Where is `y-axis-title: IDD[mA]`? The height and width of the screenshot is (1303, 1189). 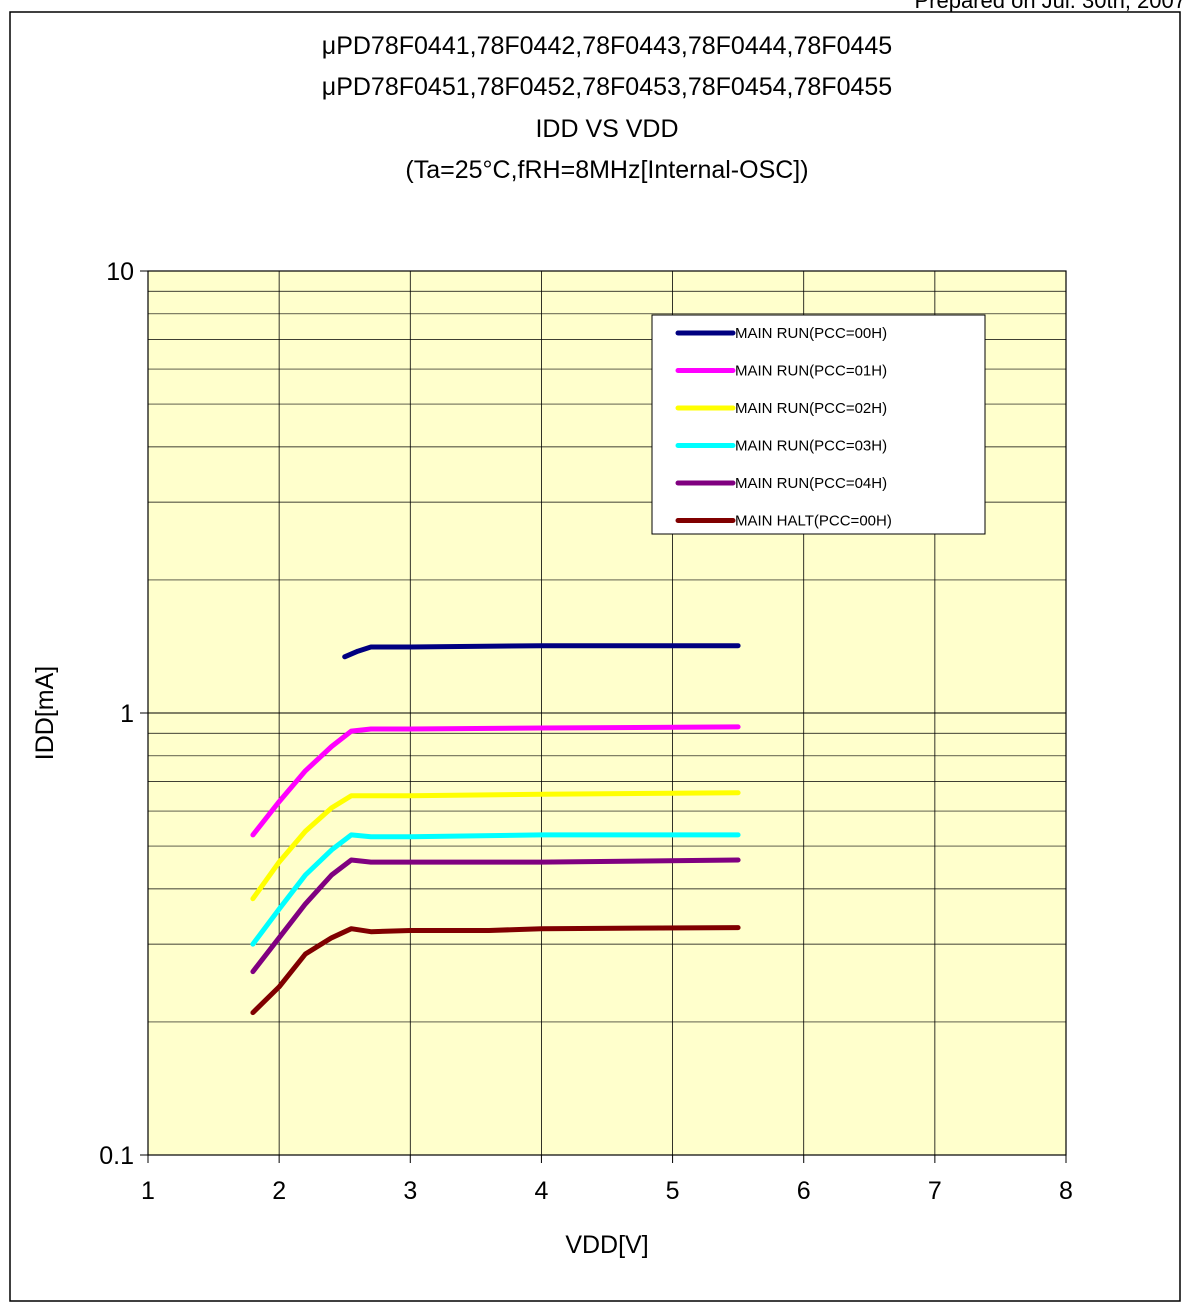
y-axis-title: IDD[mA] is located at coordinates (45, 713).